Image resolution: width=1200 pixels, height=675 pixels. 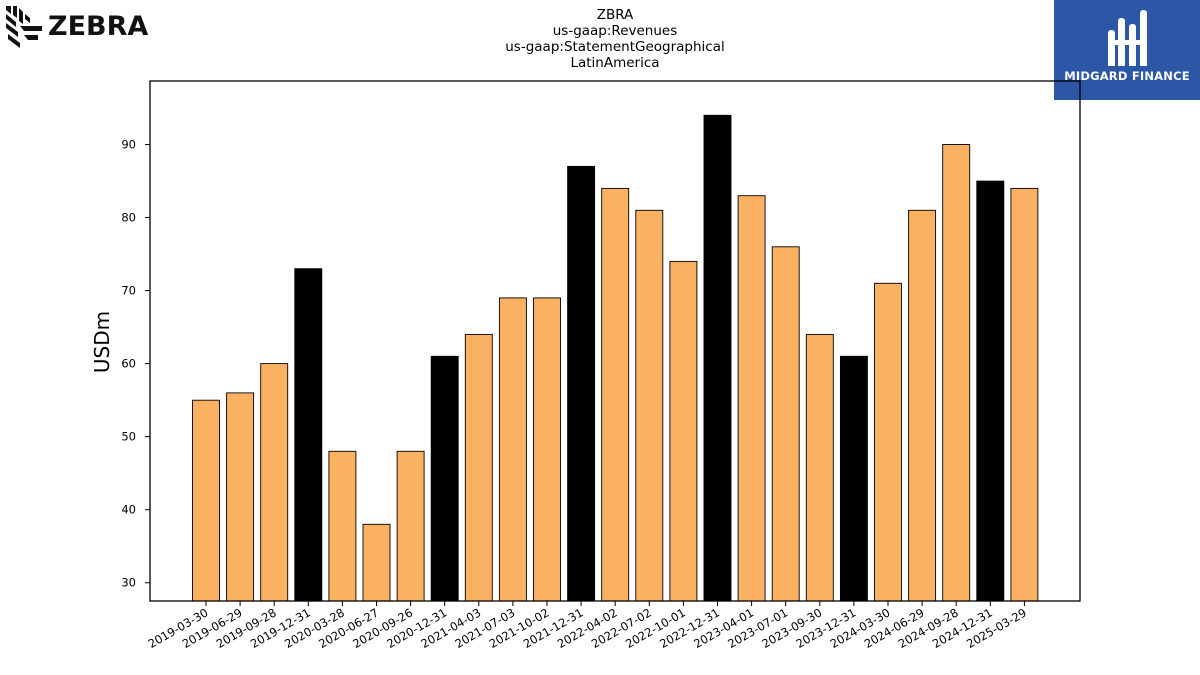 What do you see at coordinates (615, 31) in the screenshot?
I see `title-line-concept: us-gaap:Revenues` at bounding box center [615, 31].